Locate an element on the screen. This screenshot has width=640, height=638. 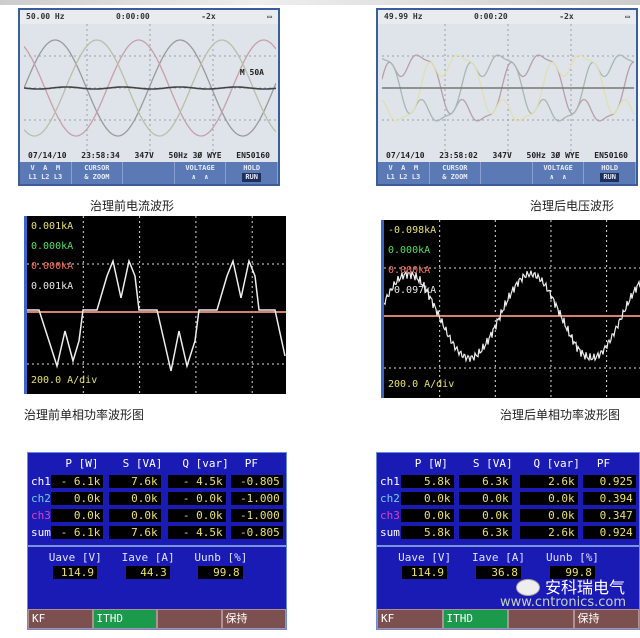
channel-readout-3: 0.000kA is located at coordinates (409, 270).